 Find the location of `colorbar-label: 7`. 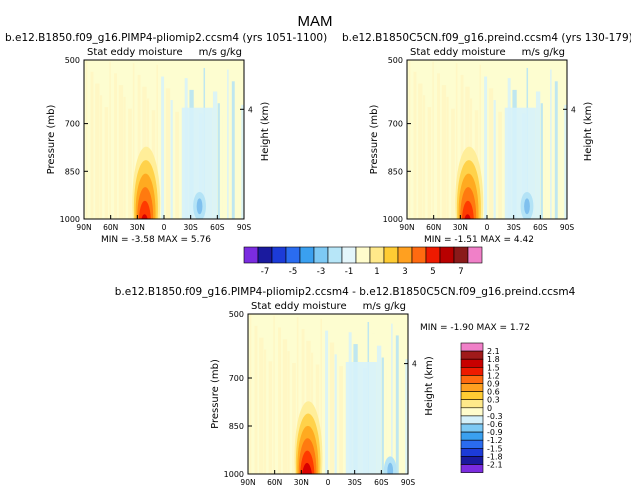

colorbar-label: 7 is located at coordinates (460, 272).